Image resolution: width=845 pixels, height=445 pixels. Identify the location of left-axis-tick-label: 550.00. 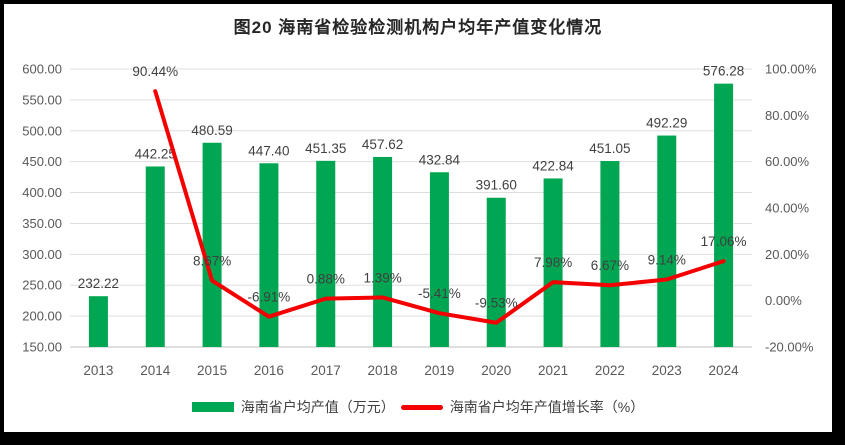
(42, 99).